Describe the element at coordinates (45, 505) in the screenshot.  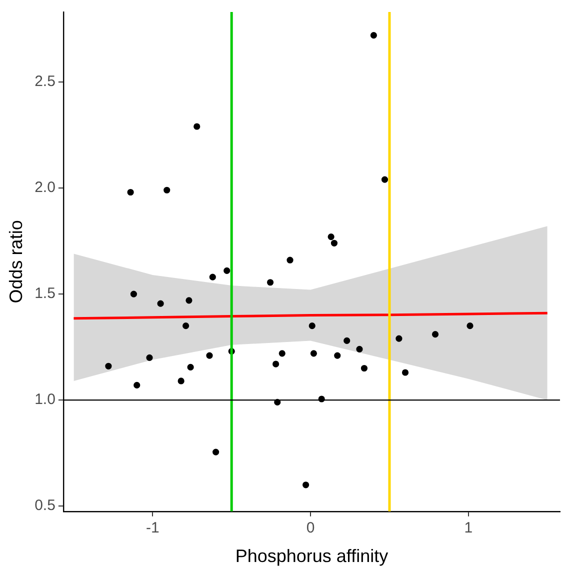
I see `y-tick-label: 0.5` at that location.